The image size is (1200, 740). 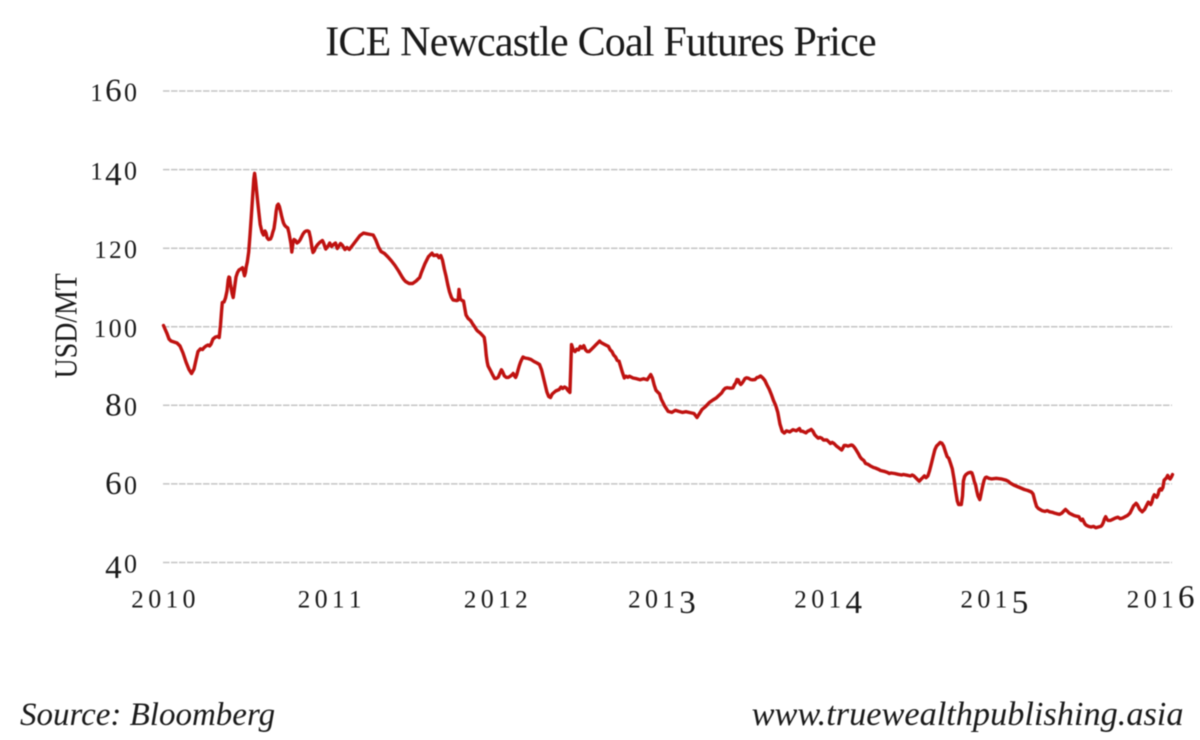 What do you see at coordinates (1020, 603) in the screenshot?
I see `svg-text: 5` at bounding box center [1020, 603].